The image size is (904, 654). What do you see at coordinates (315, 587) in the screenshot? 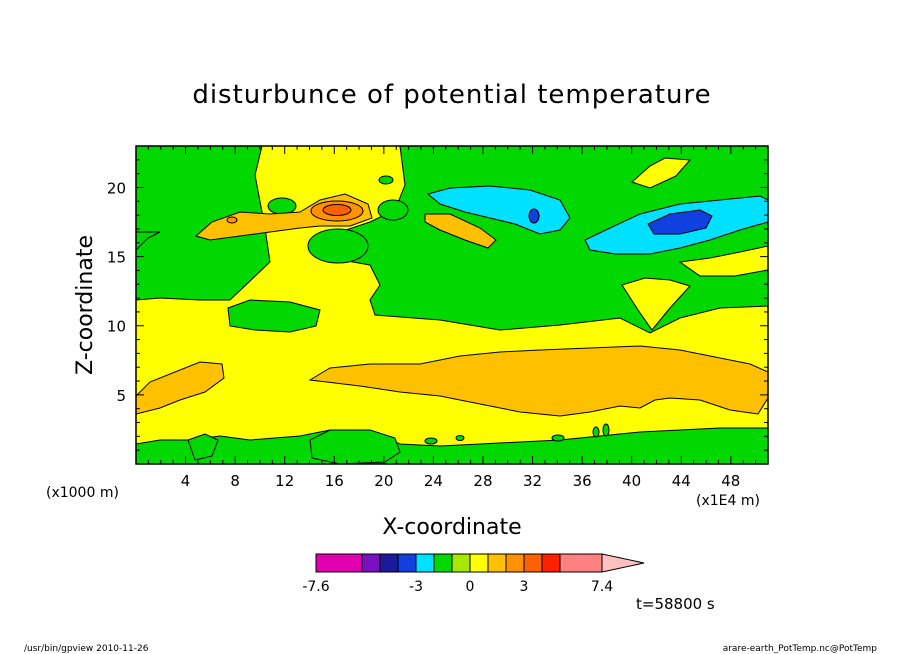
I see `colorbar-tick-label: -7.6` at bounding box center [315, 587].